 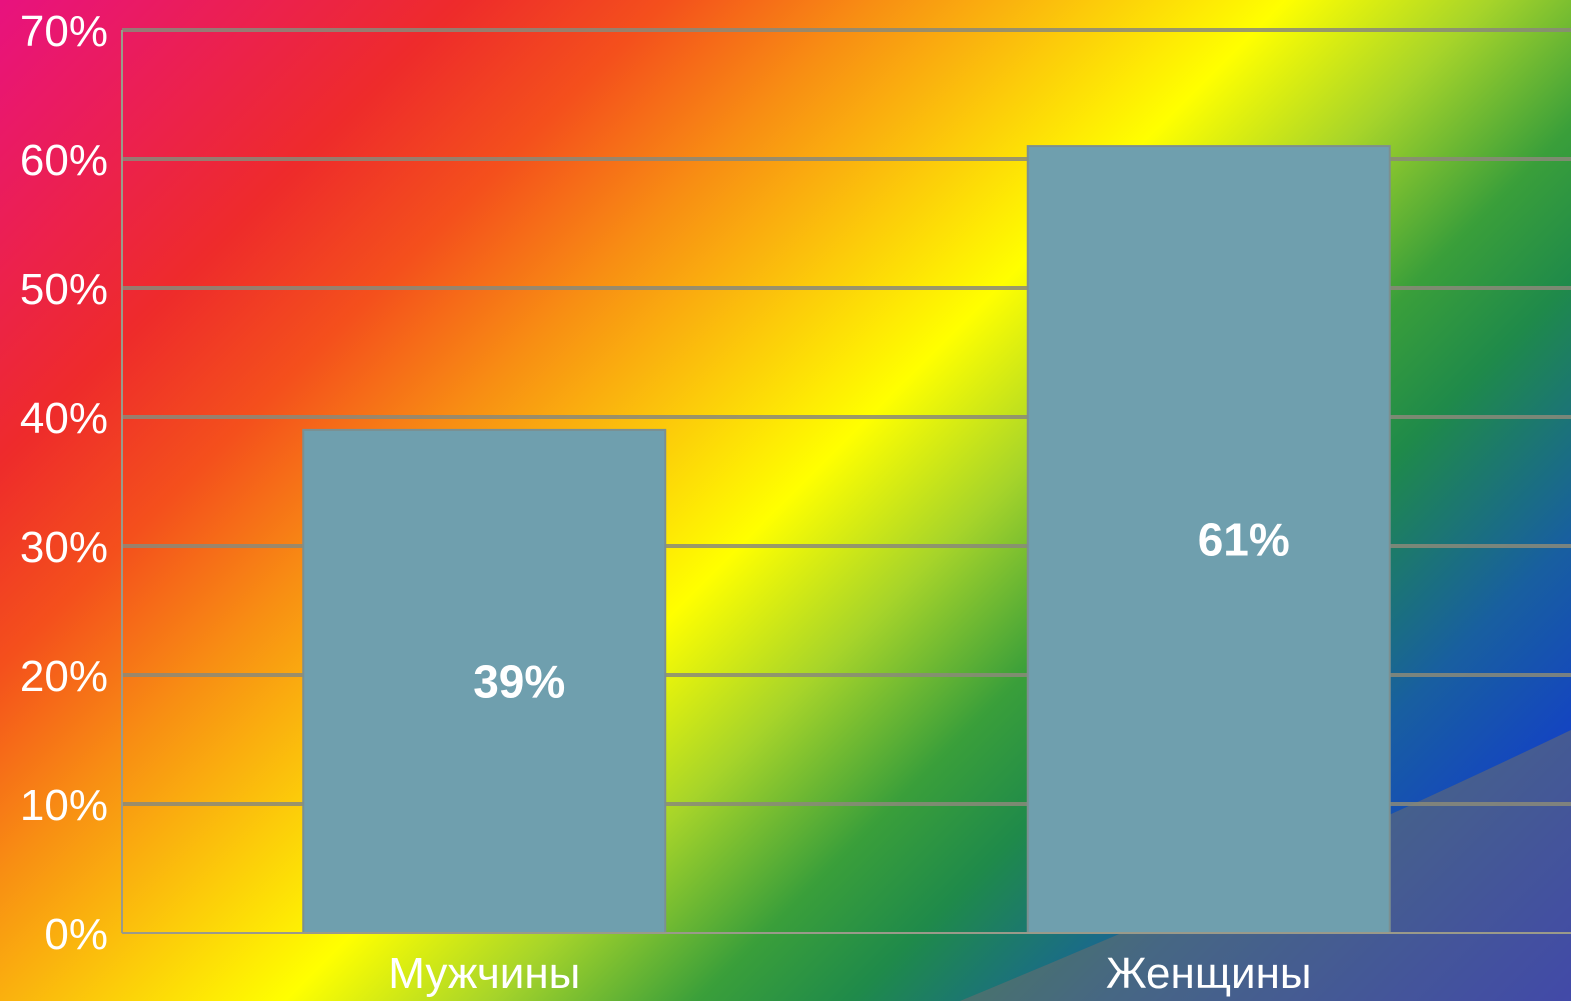 What do you see at coordinates (64, 483) in the screenshot?
I see `y-tick-labels: 0% 10% 20% 30% 40% 50% 60% 70%` at bounding box center [64, 483].